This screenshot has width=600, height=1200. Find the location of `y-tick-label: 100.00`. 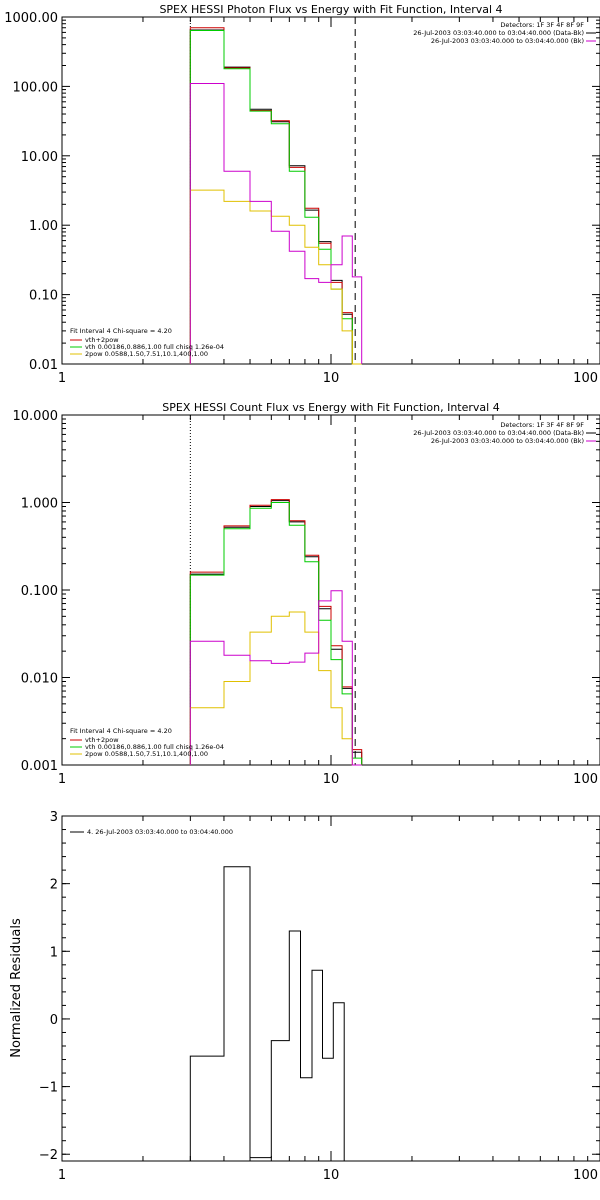

y-tick-label: 100.00 is located at coordinates (36, 87).